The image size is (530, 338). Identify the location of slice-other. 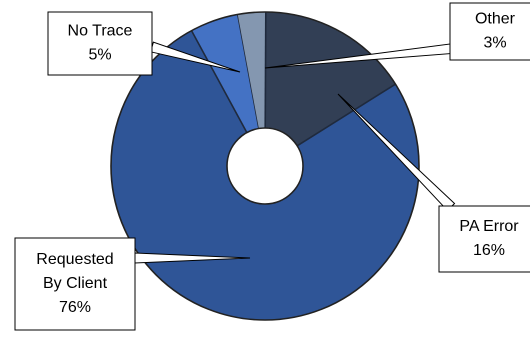
(251, 70).